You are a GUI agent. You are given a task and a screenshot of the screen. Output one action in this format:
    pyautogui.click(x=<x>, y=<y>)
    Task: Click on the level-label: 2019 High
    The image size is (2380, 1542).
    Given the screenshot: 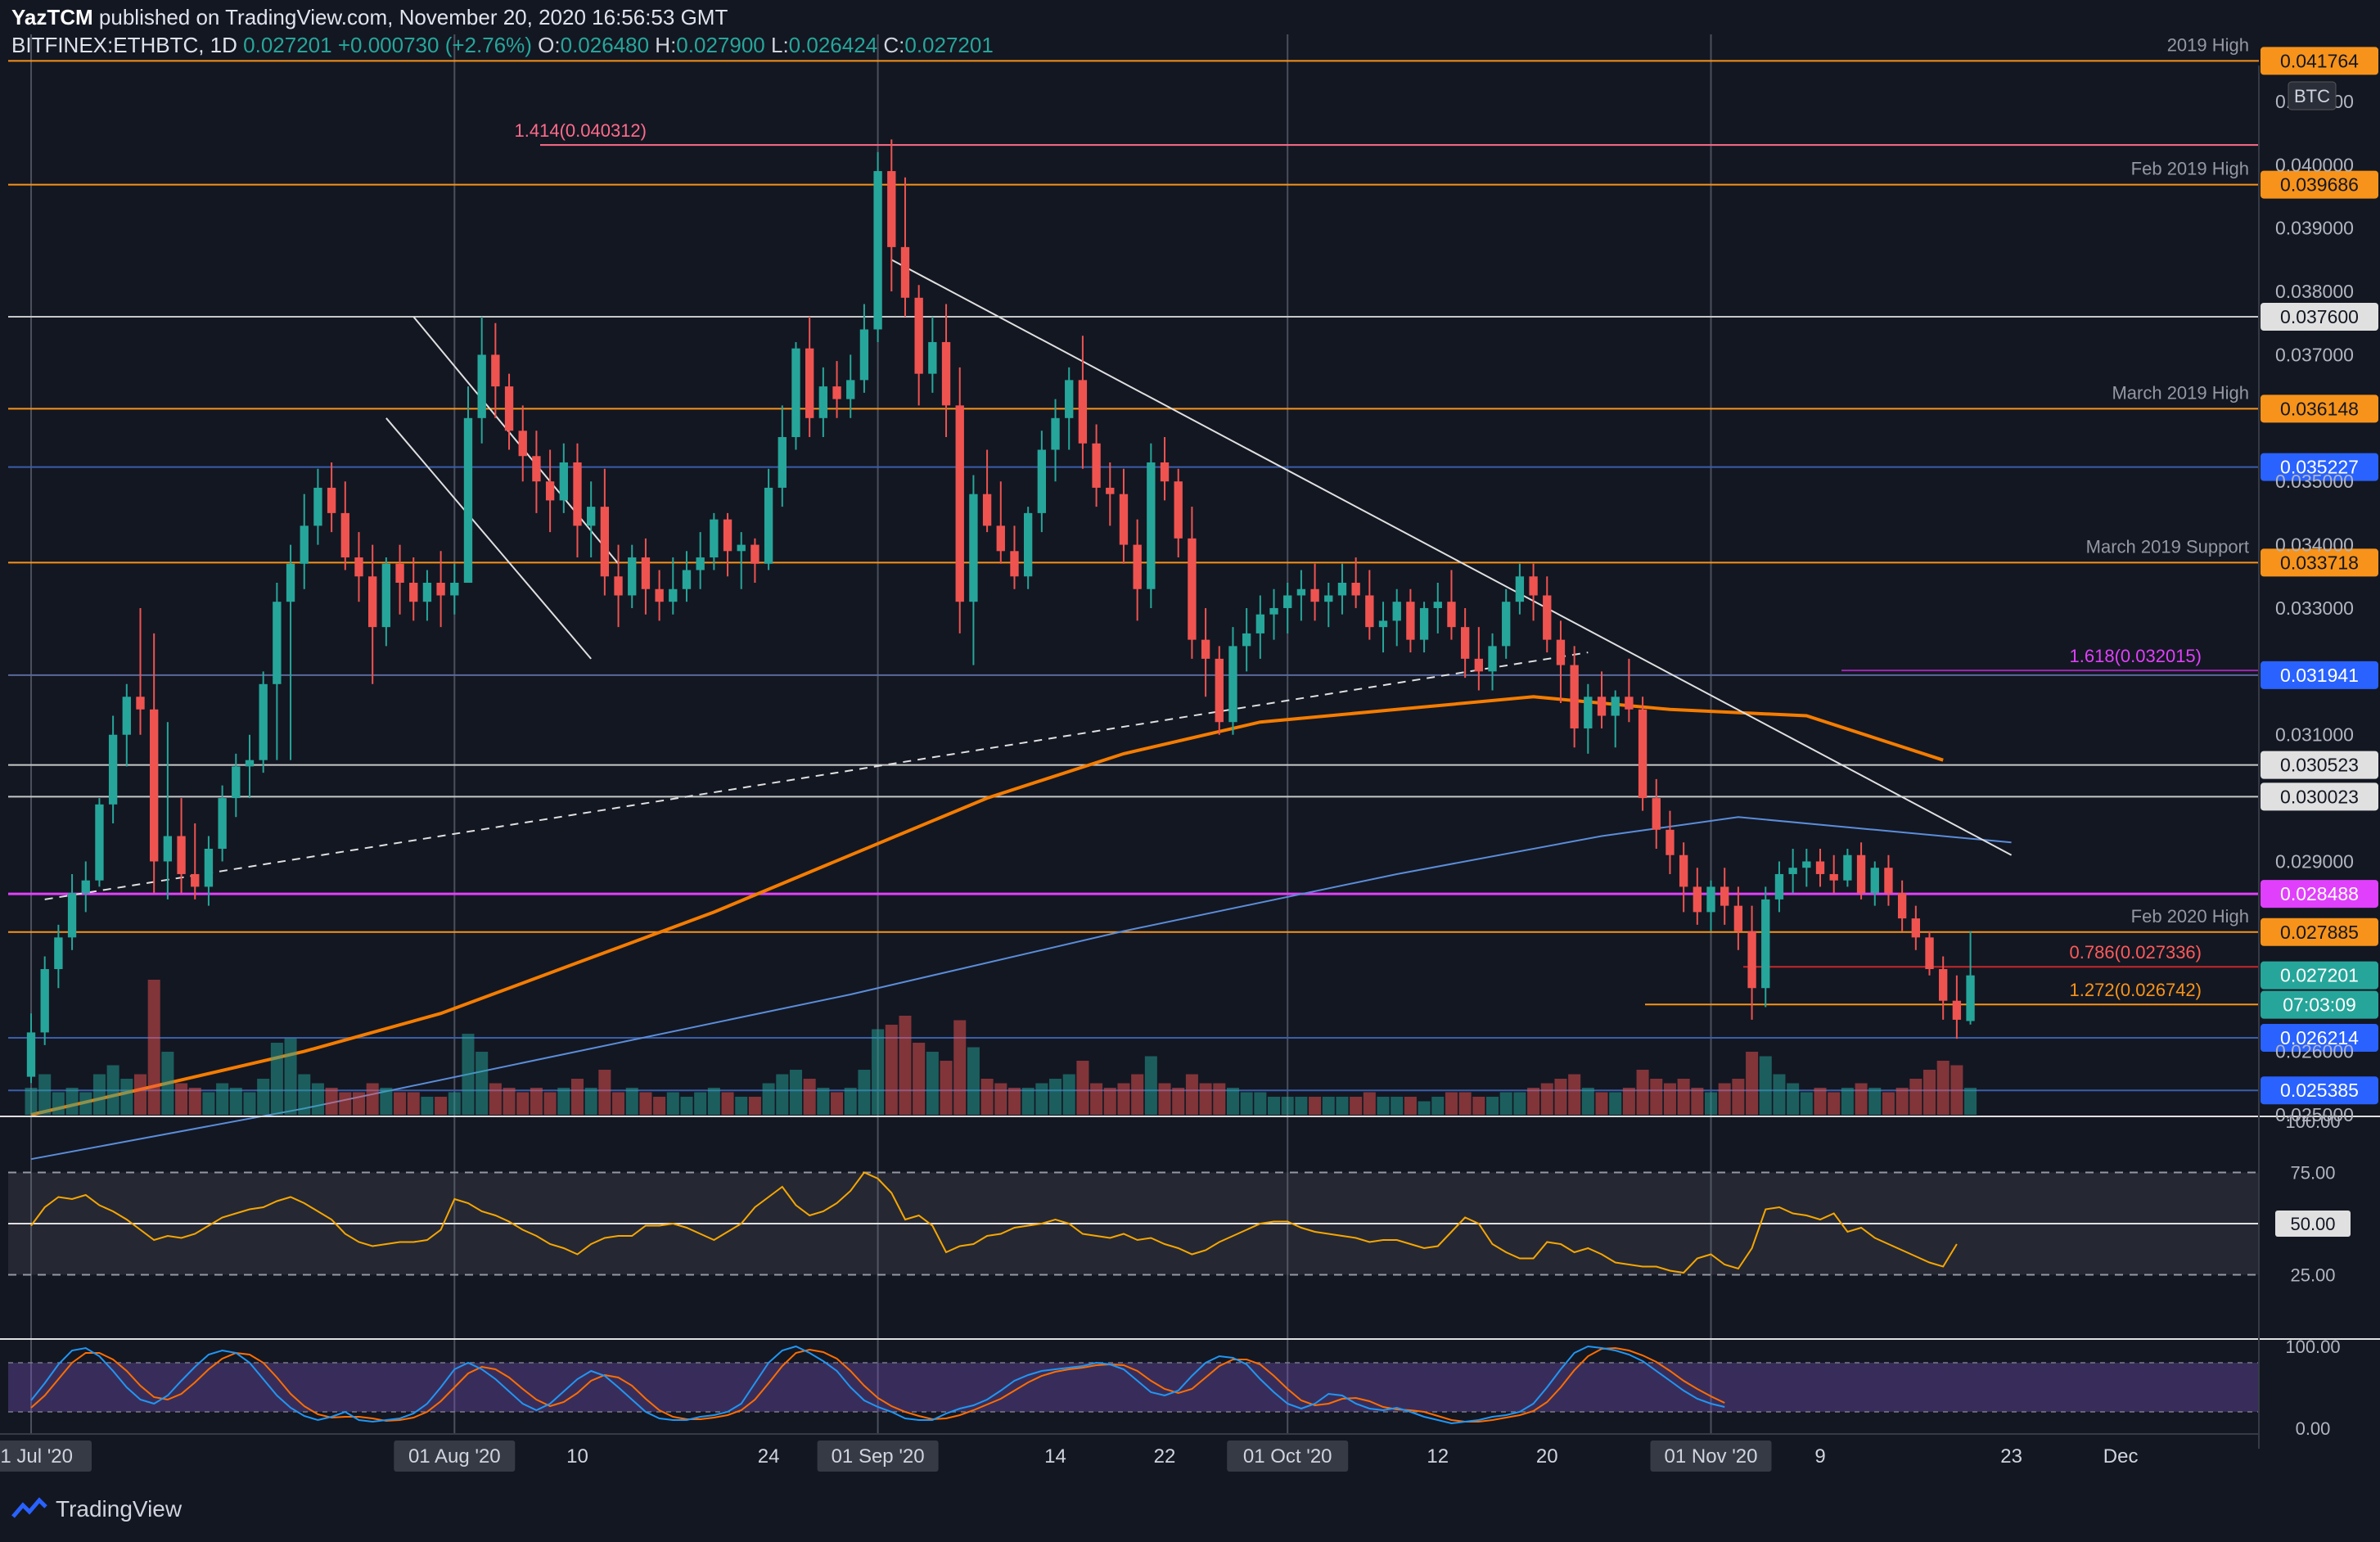 What is the action you would take?
    pyautogui.click(x=2208, y=45)
    